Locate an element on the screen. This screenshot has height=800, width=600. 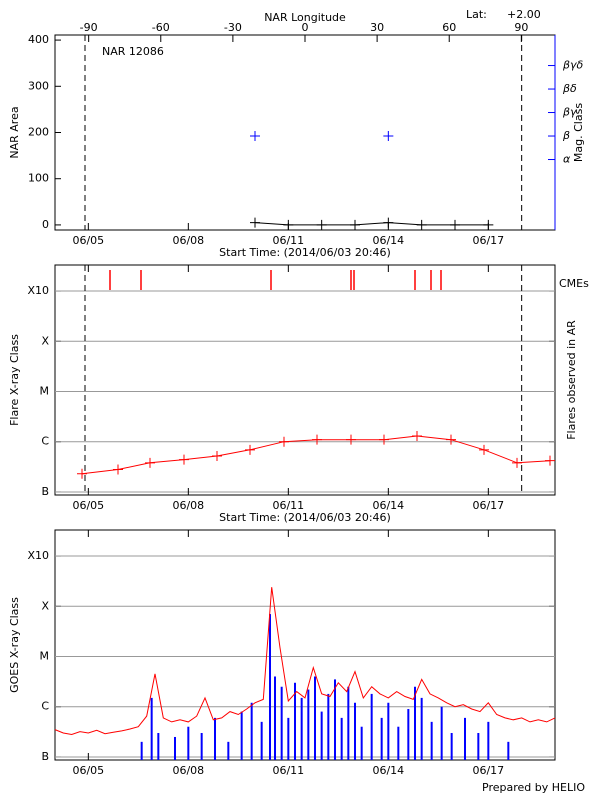
y2-tick-label: β is located at coordinates (566, 135).